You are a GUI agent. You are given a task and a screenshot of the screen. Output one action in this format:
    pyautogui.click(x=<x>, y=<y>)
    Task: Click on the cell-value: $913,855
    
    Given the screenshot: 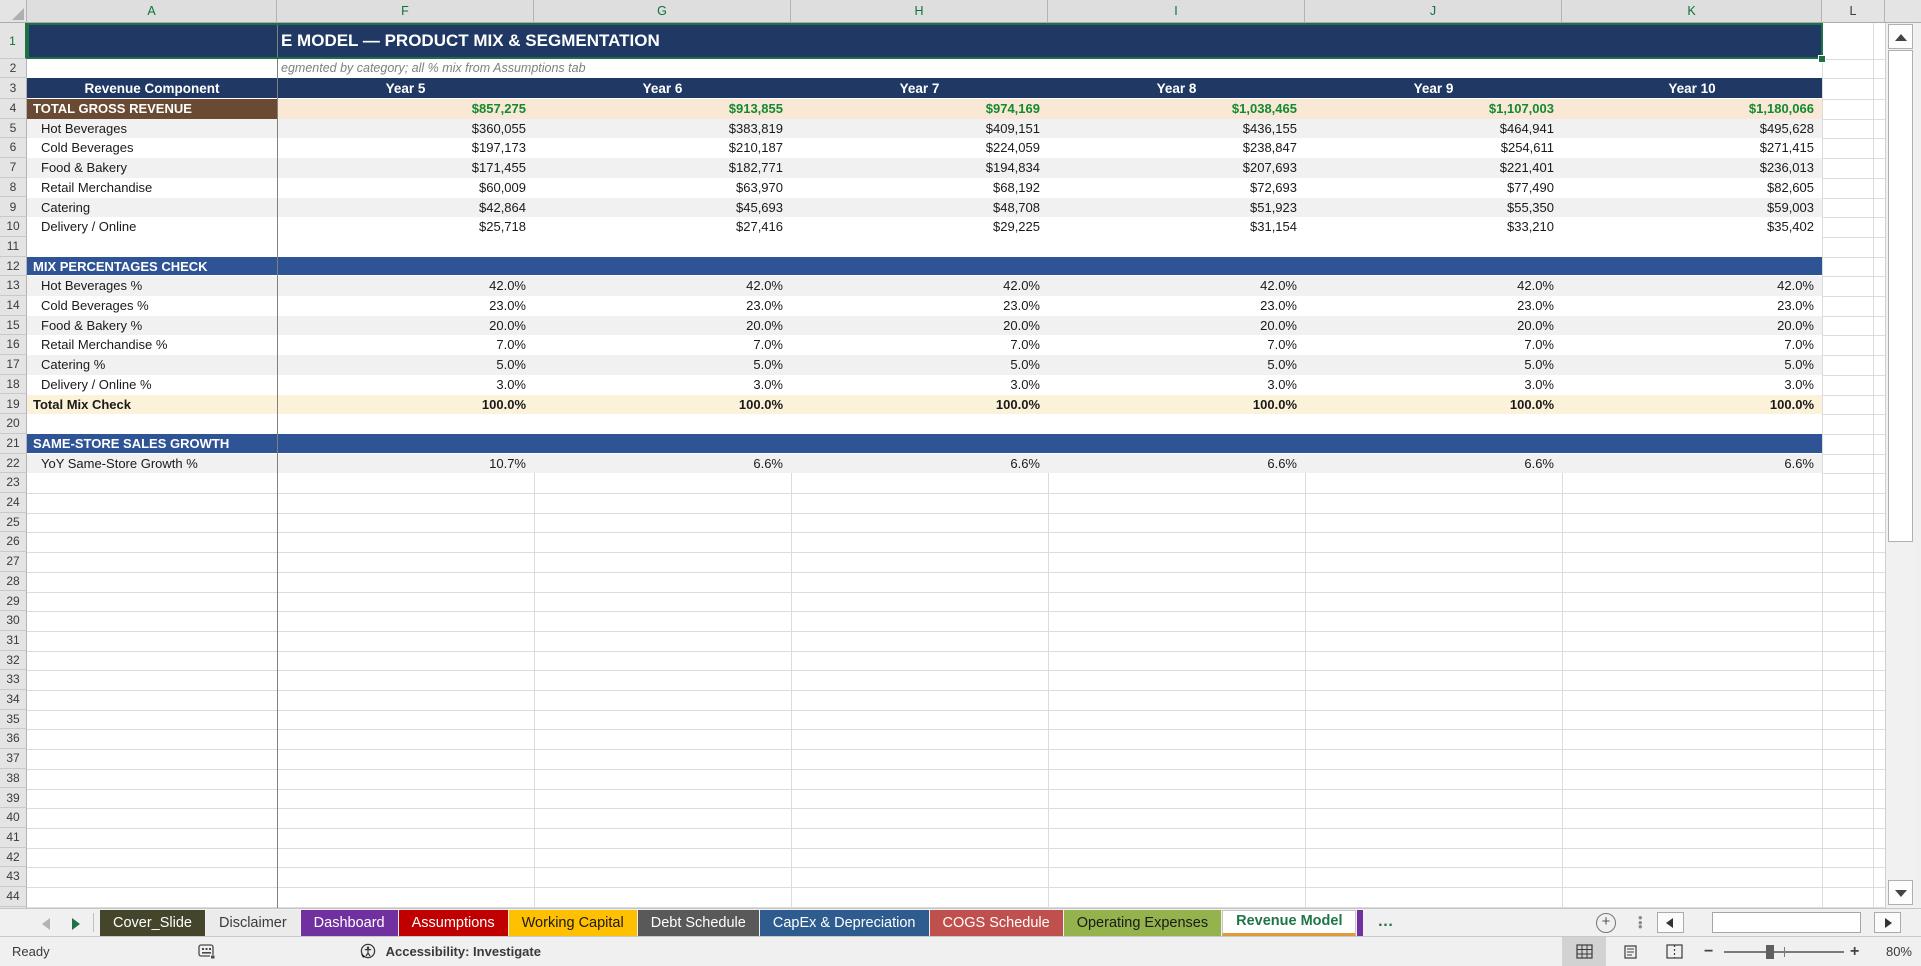 What is the action you would take?
    pyautogui.click(x=755, y=108)
    